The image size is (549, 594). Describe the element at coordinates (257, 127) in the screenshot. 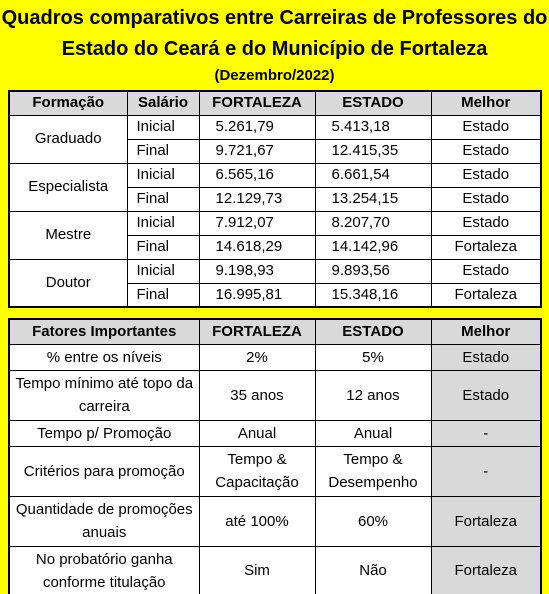

I see `fortaleza-value: 5.261,79` at that location.